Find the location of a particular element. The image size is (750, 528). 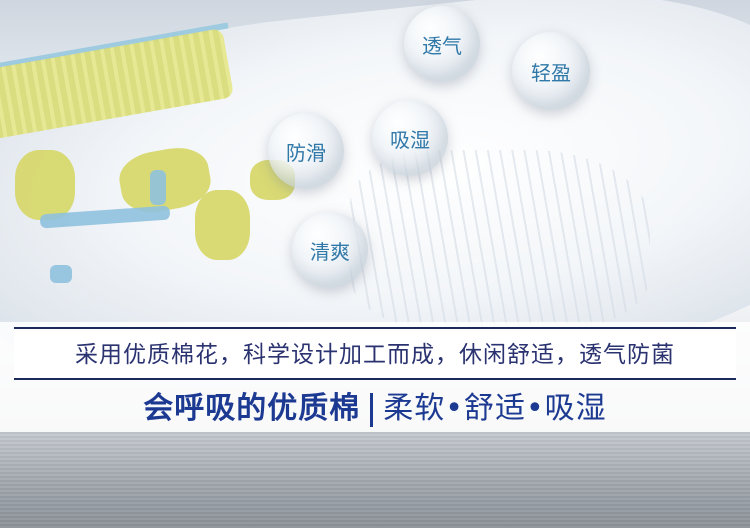

slogan-main: 会呼吸的优质棉 is located at coordinates (252, 408).